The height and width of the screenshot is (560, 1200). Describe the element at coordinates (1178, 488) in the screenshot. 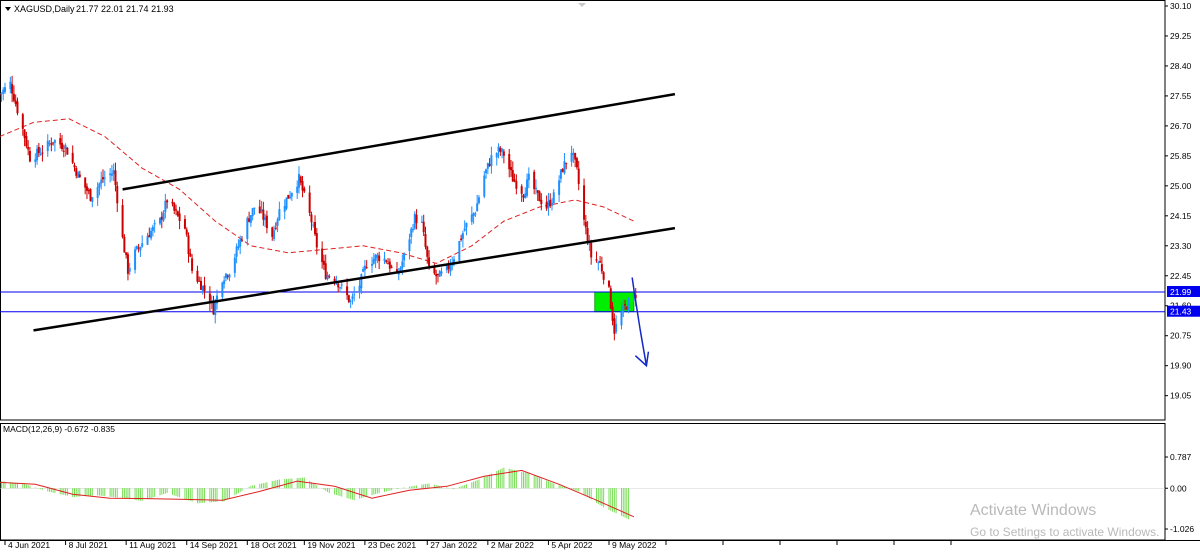

I see `macd-tick-label: 0.00` at that location.